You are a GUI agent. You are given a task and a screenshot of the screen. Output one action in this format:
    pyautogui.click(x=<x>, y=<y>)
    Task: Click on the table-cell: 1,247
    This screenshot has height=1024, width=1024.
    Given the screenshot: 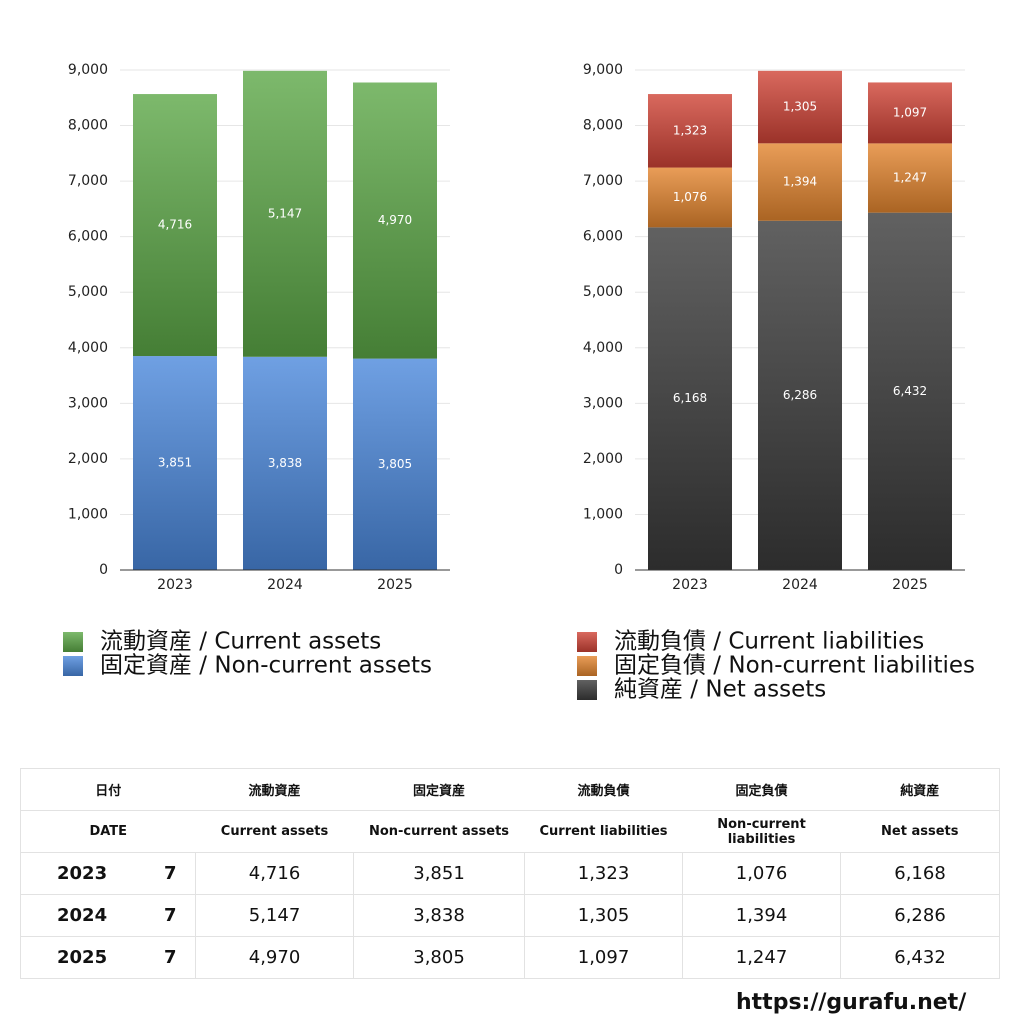 What is the action you would take?
    pyautogui.click(x=762, y=957)
    